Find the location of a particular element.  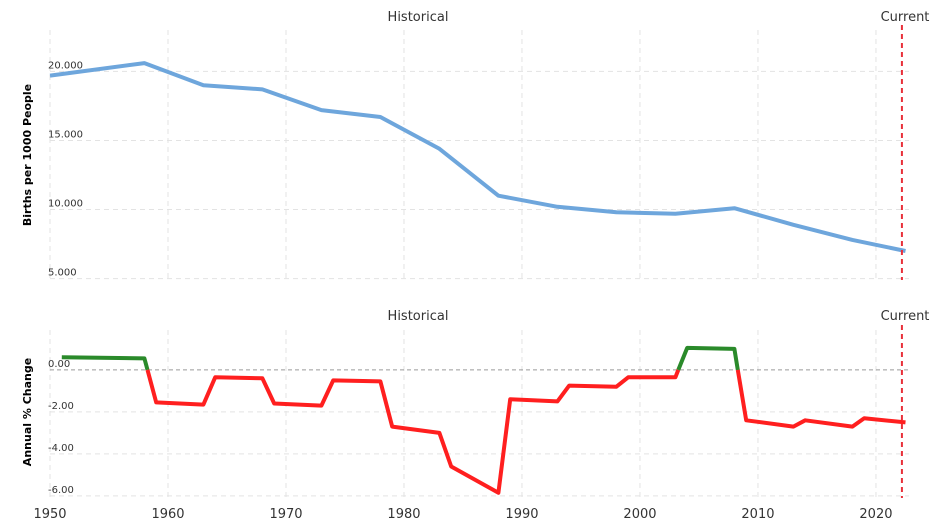

x-axis-ticks: 1950 1960 1970 1980 1990 2000 2010 2020 is located at coordinates (462, 514).